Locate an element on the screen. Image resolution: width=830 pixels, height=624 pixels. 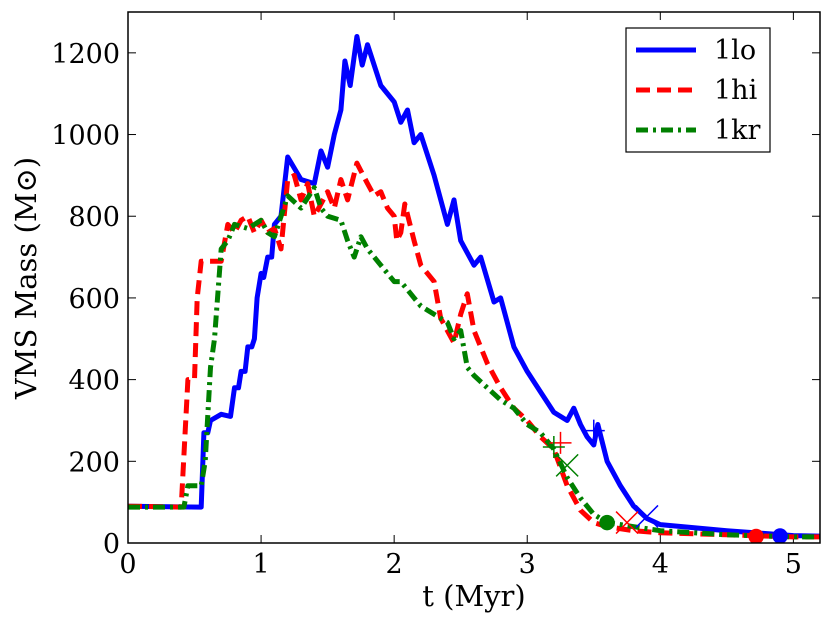
y-tick-label: 1000 is located at coordinates (85, 136).